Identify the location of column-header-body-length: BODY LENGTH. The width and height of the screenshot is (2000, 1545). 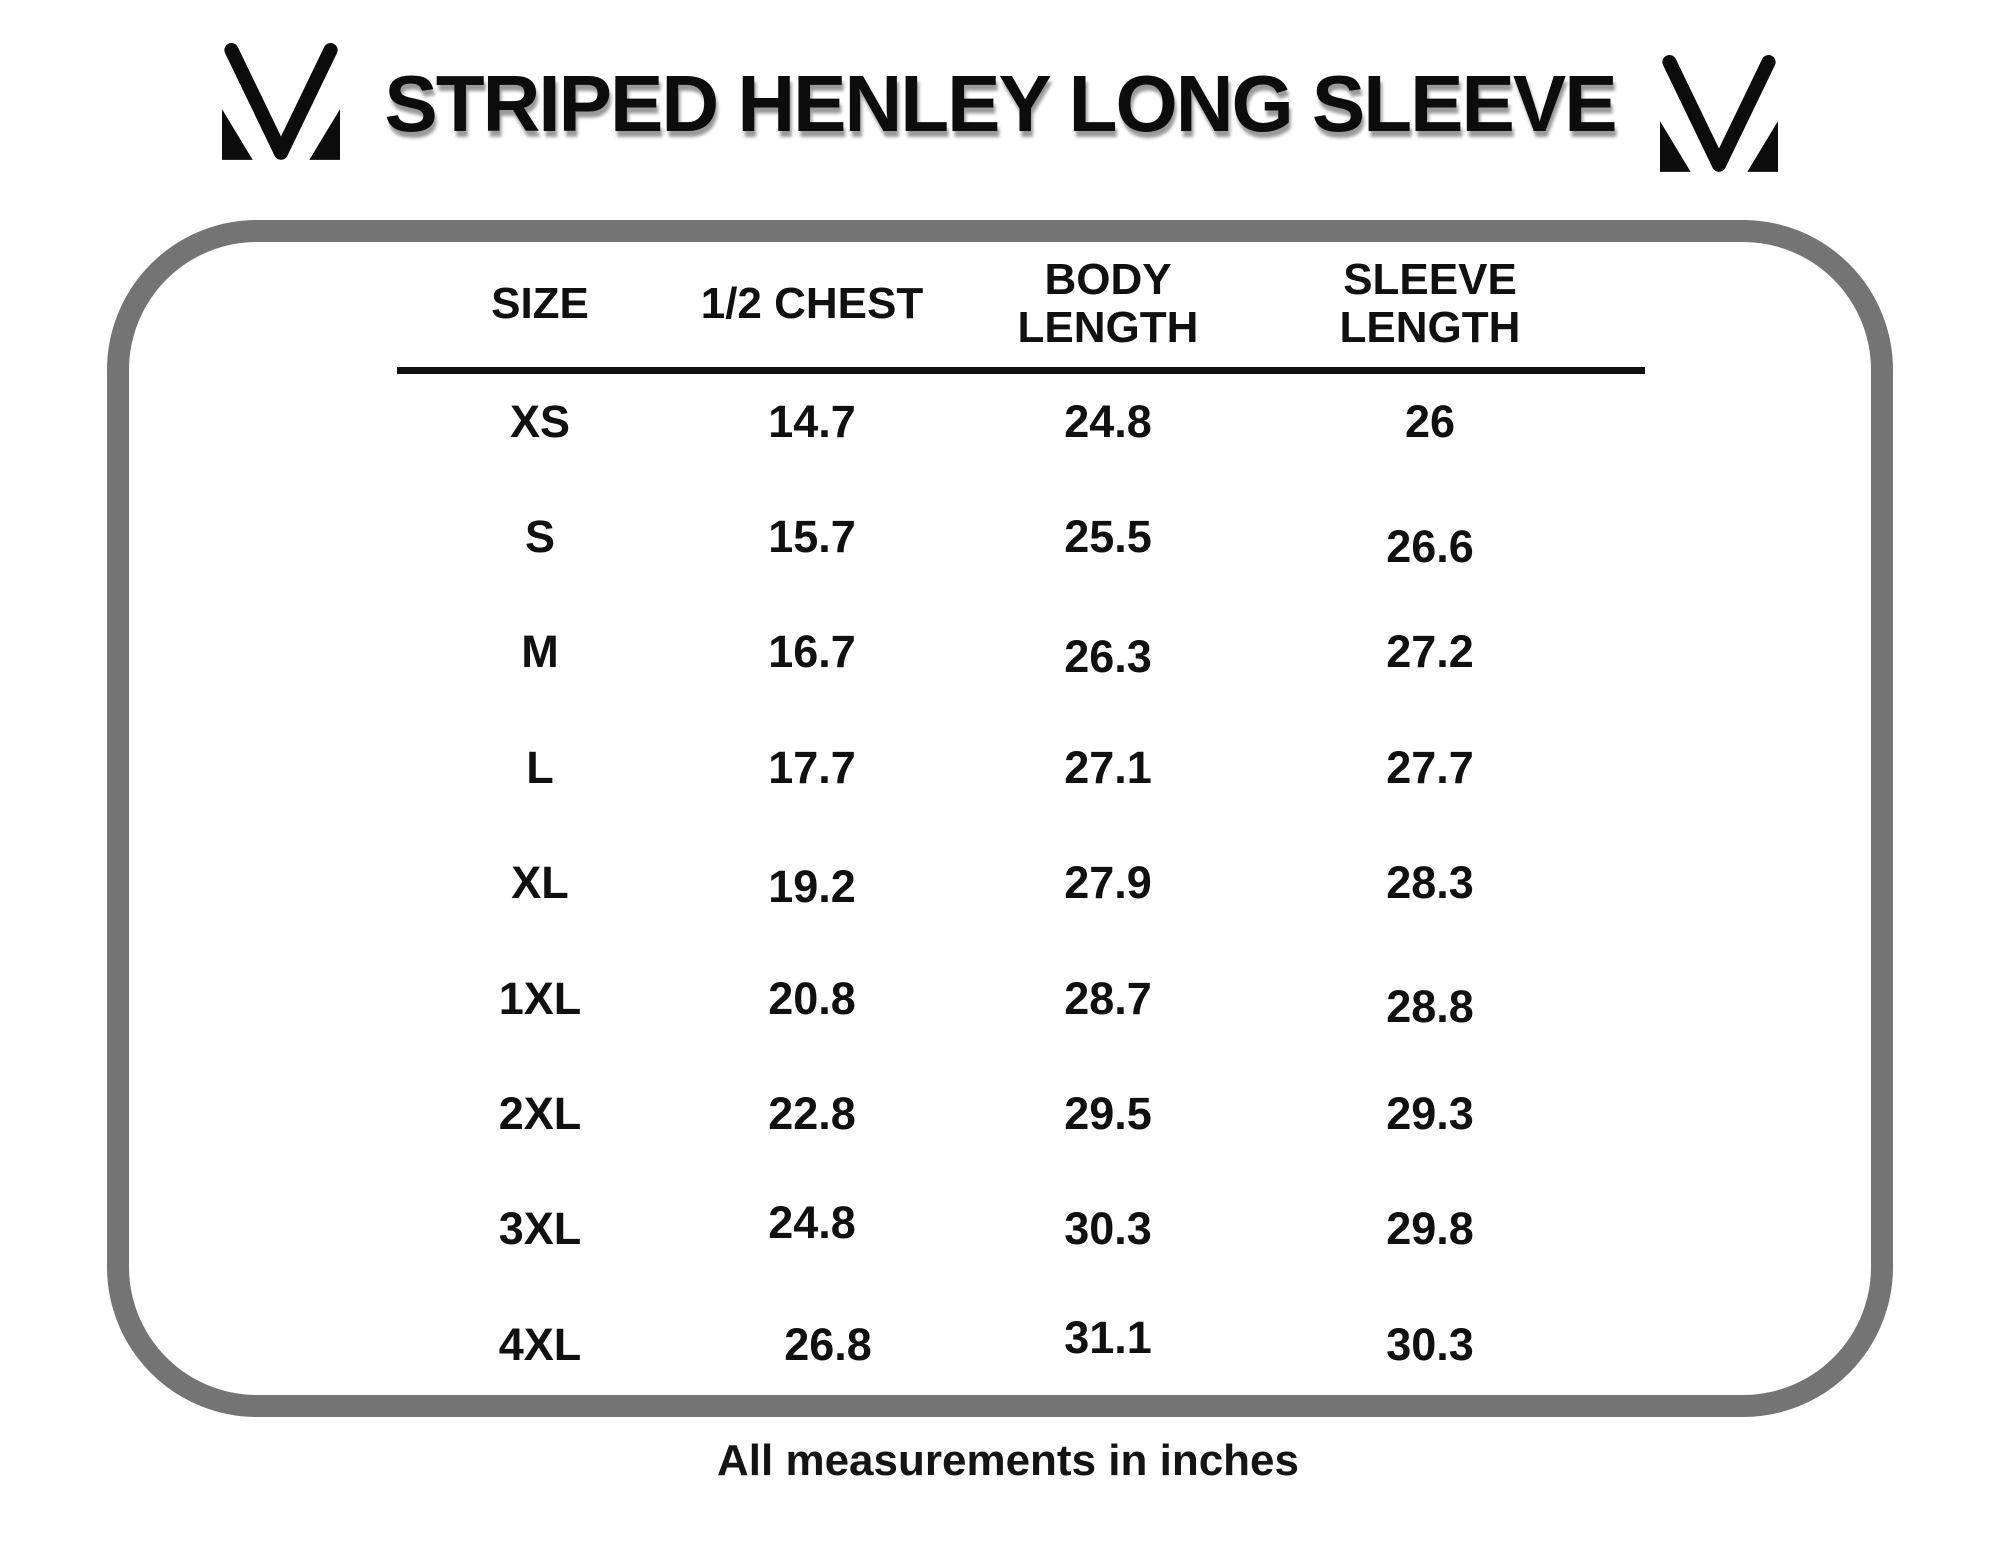
(1108, 304).